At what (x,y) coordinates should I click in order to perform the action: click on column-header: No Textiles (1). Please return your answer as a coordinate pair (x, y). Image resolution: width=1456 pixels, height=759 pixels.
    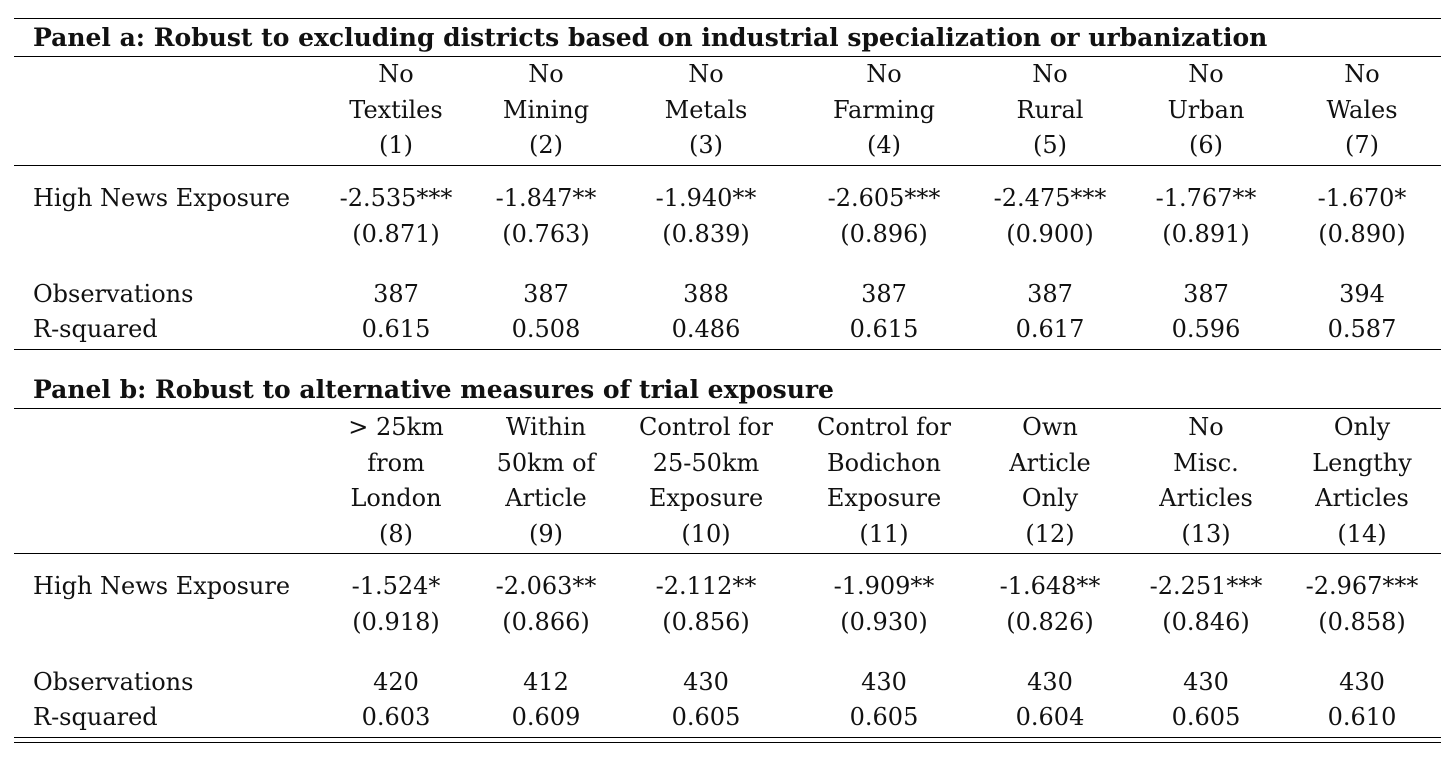
    Looking at the image, I should click on (396, 110).